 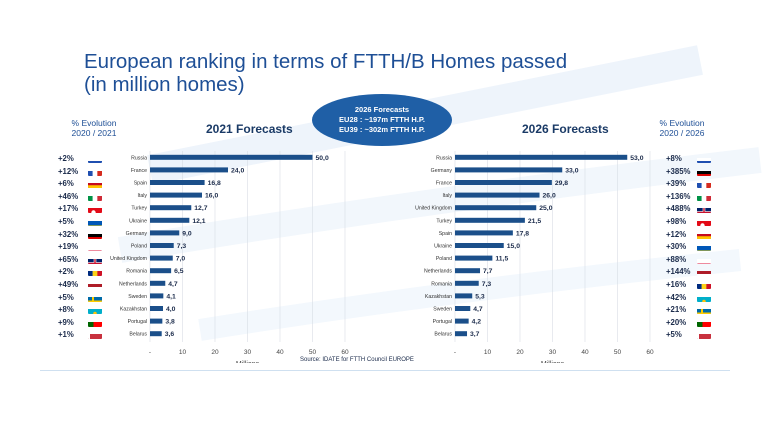 What do you see at coordinates (211, 196) in the screenshot?
I see `bar-value-label: 16,0` at bounding box center [211, 196].